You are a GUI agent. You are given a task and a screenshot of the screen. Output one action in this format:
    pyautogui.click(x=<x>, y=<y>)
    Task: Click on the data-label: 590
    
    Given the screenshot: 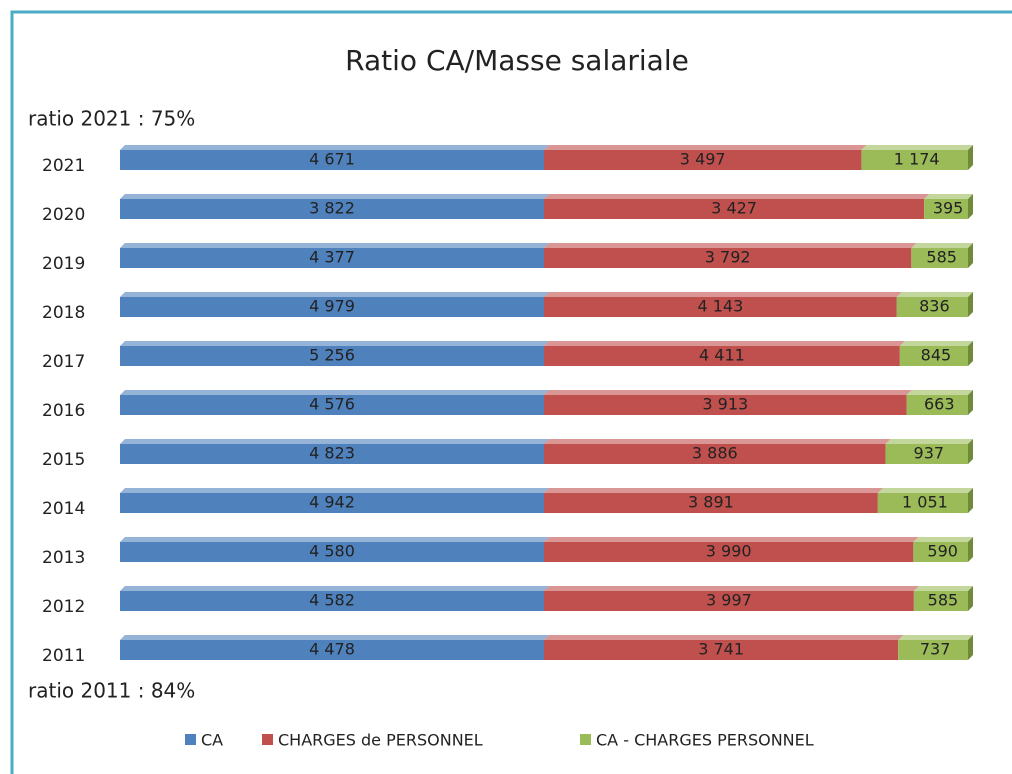 What is the action you would take?
    pyautogui.click(x=942, y=551)
    